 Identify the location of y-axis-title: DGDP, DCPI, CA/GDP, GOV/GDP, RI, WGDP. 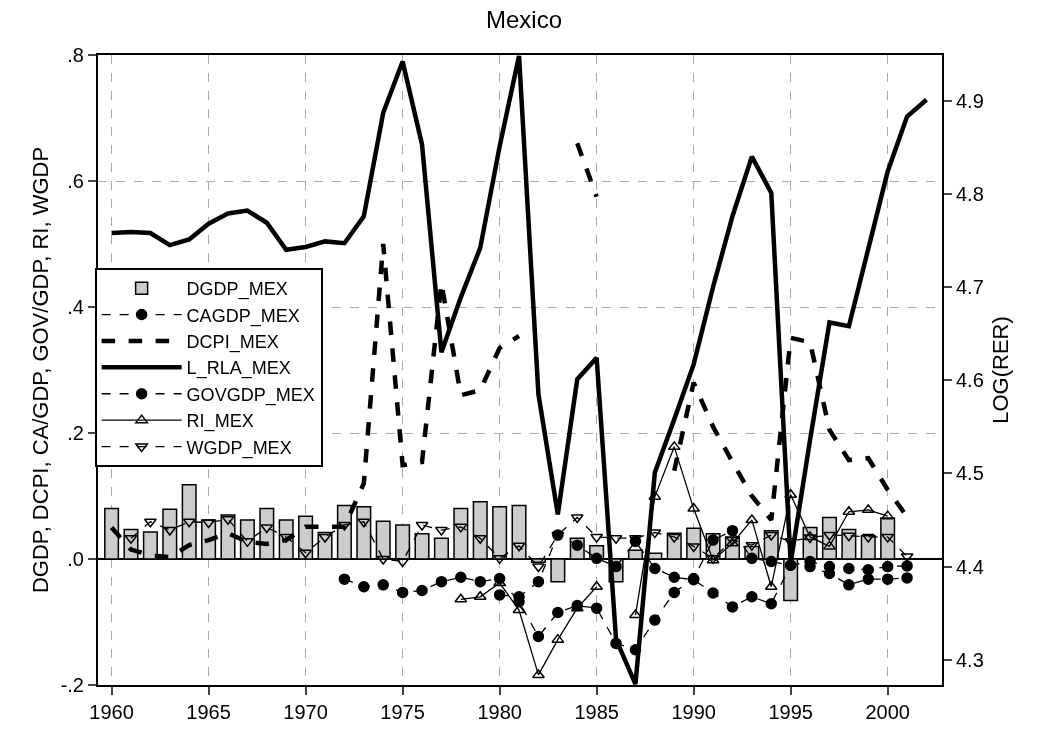
(40, 370).